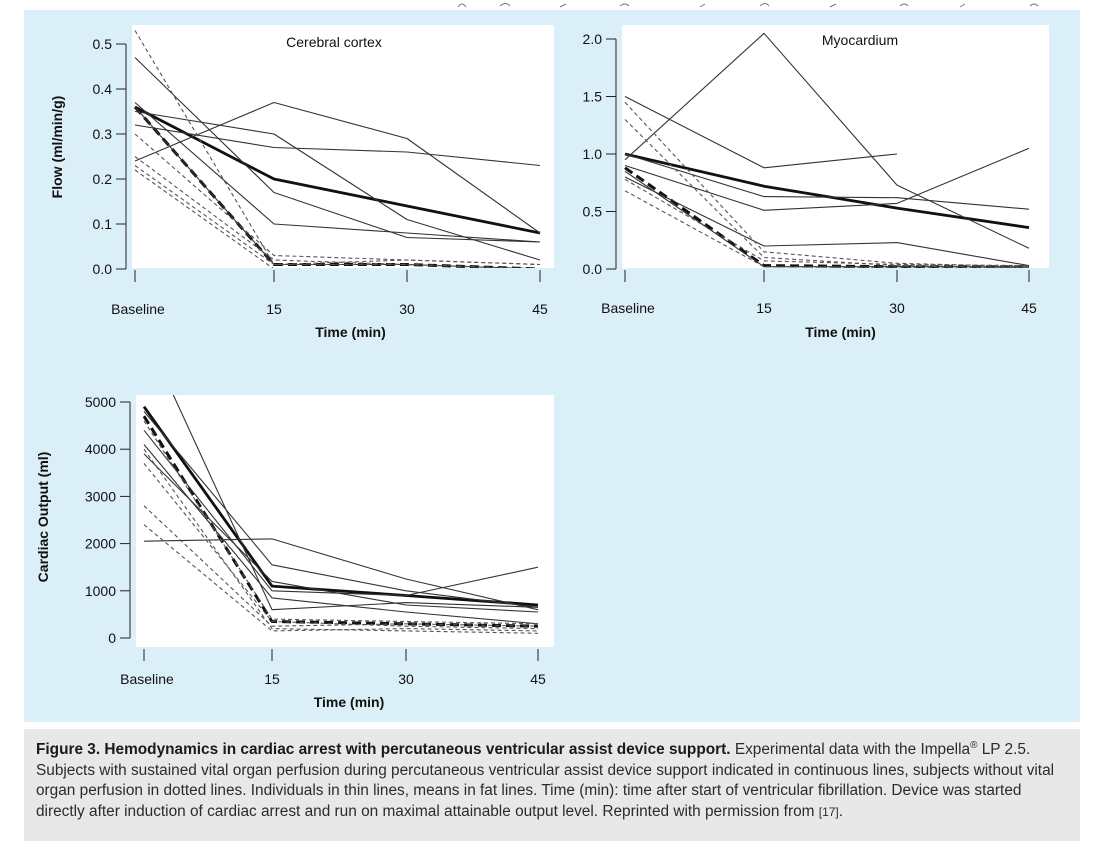 This screenshot has width=1096, height=852. Describe the element at coordinates (103, 224) in the screenshot. I see `y-tick-label: 0.1` at that location.